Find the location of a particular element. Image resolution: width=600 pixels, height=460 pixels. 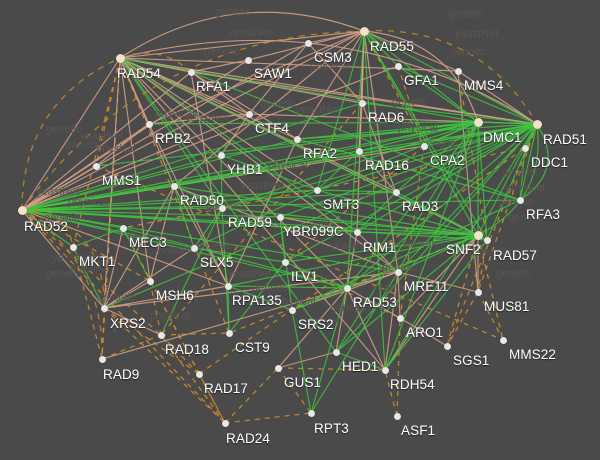

node-label-mec3: MEC3 is located at coordinates (148, 242).